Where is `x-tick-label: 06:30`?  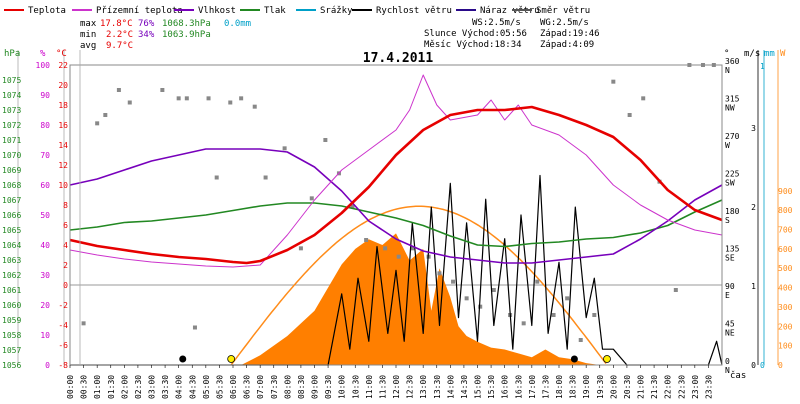 x-tick-label: 06:30 is located at coordinates (247, 387).